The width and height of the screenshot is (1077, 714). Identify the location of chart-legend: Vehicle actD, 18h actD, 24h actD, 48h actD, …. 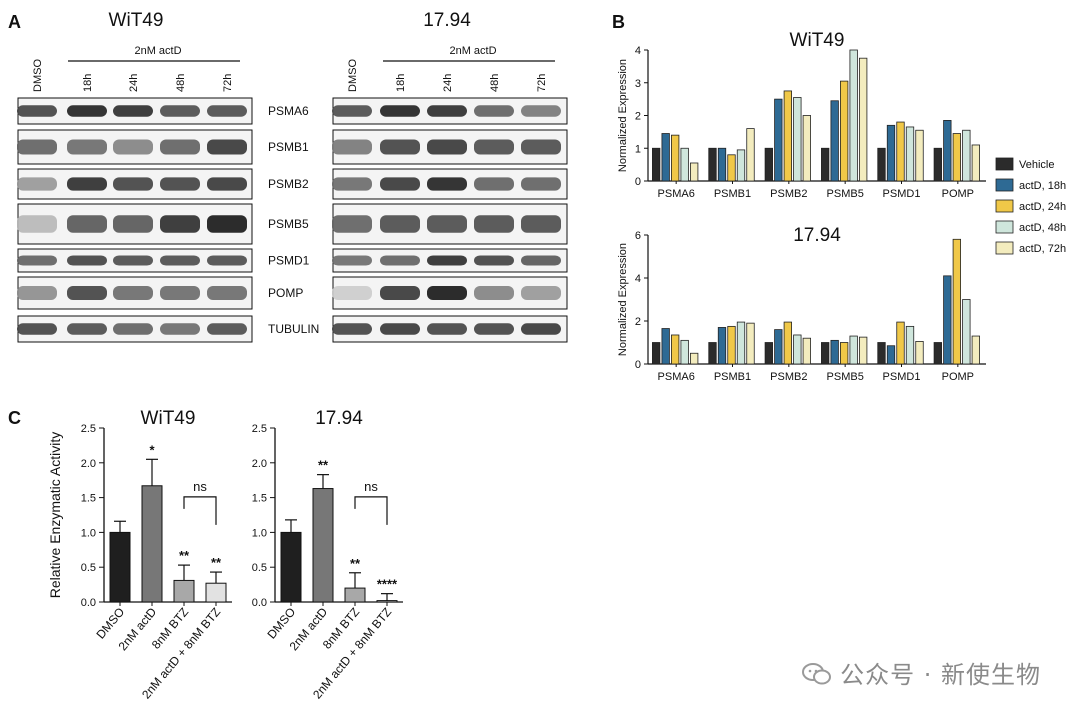
(1030, 206).